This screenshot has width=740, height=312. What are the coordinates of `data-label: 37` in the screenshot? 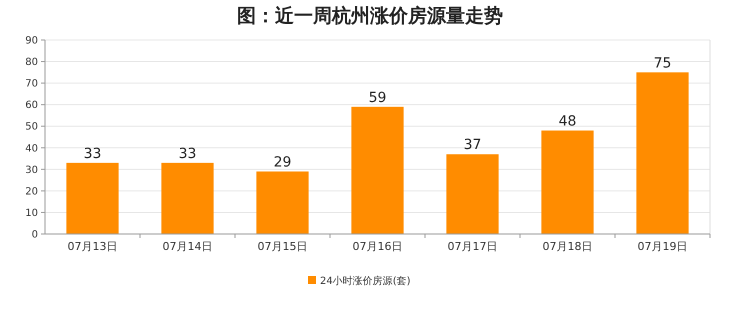 It's located at (473, 145).